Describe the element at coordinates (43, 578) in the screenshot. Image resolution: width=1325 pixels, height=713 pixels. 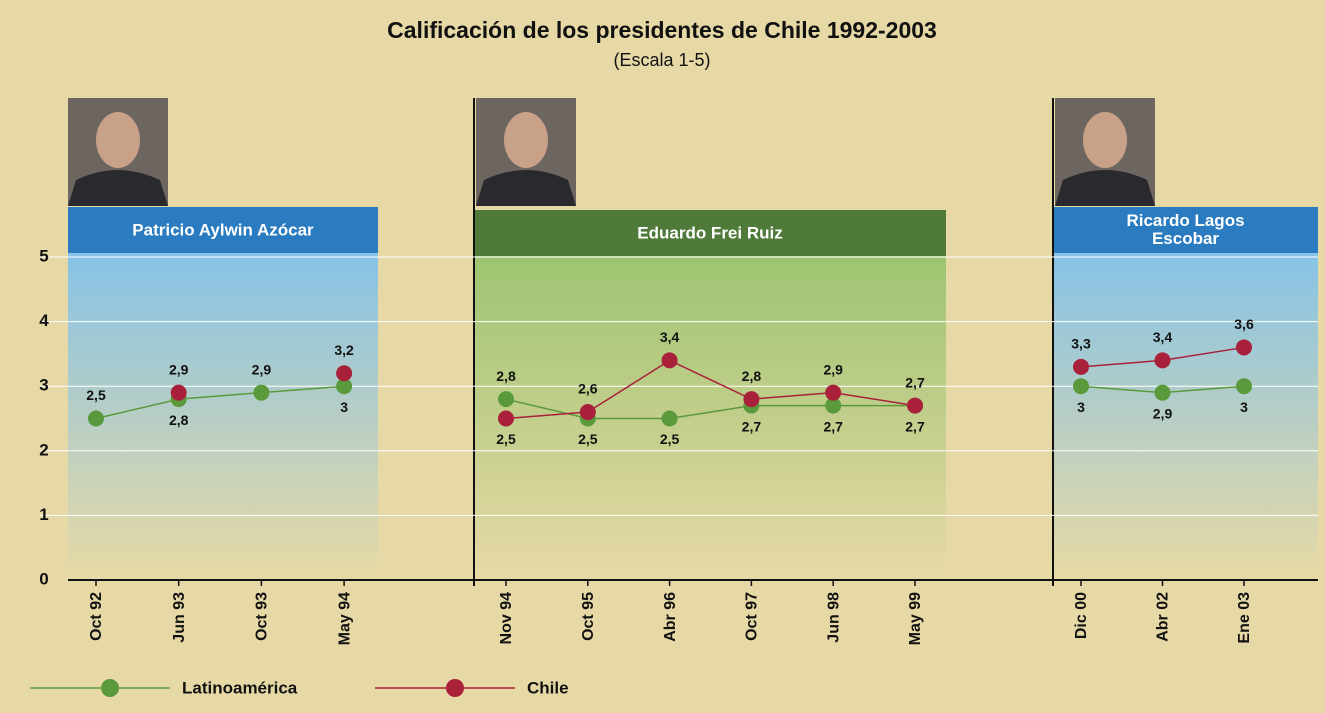
I see `y-tick-label: 0` at that location.